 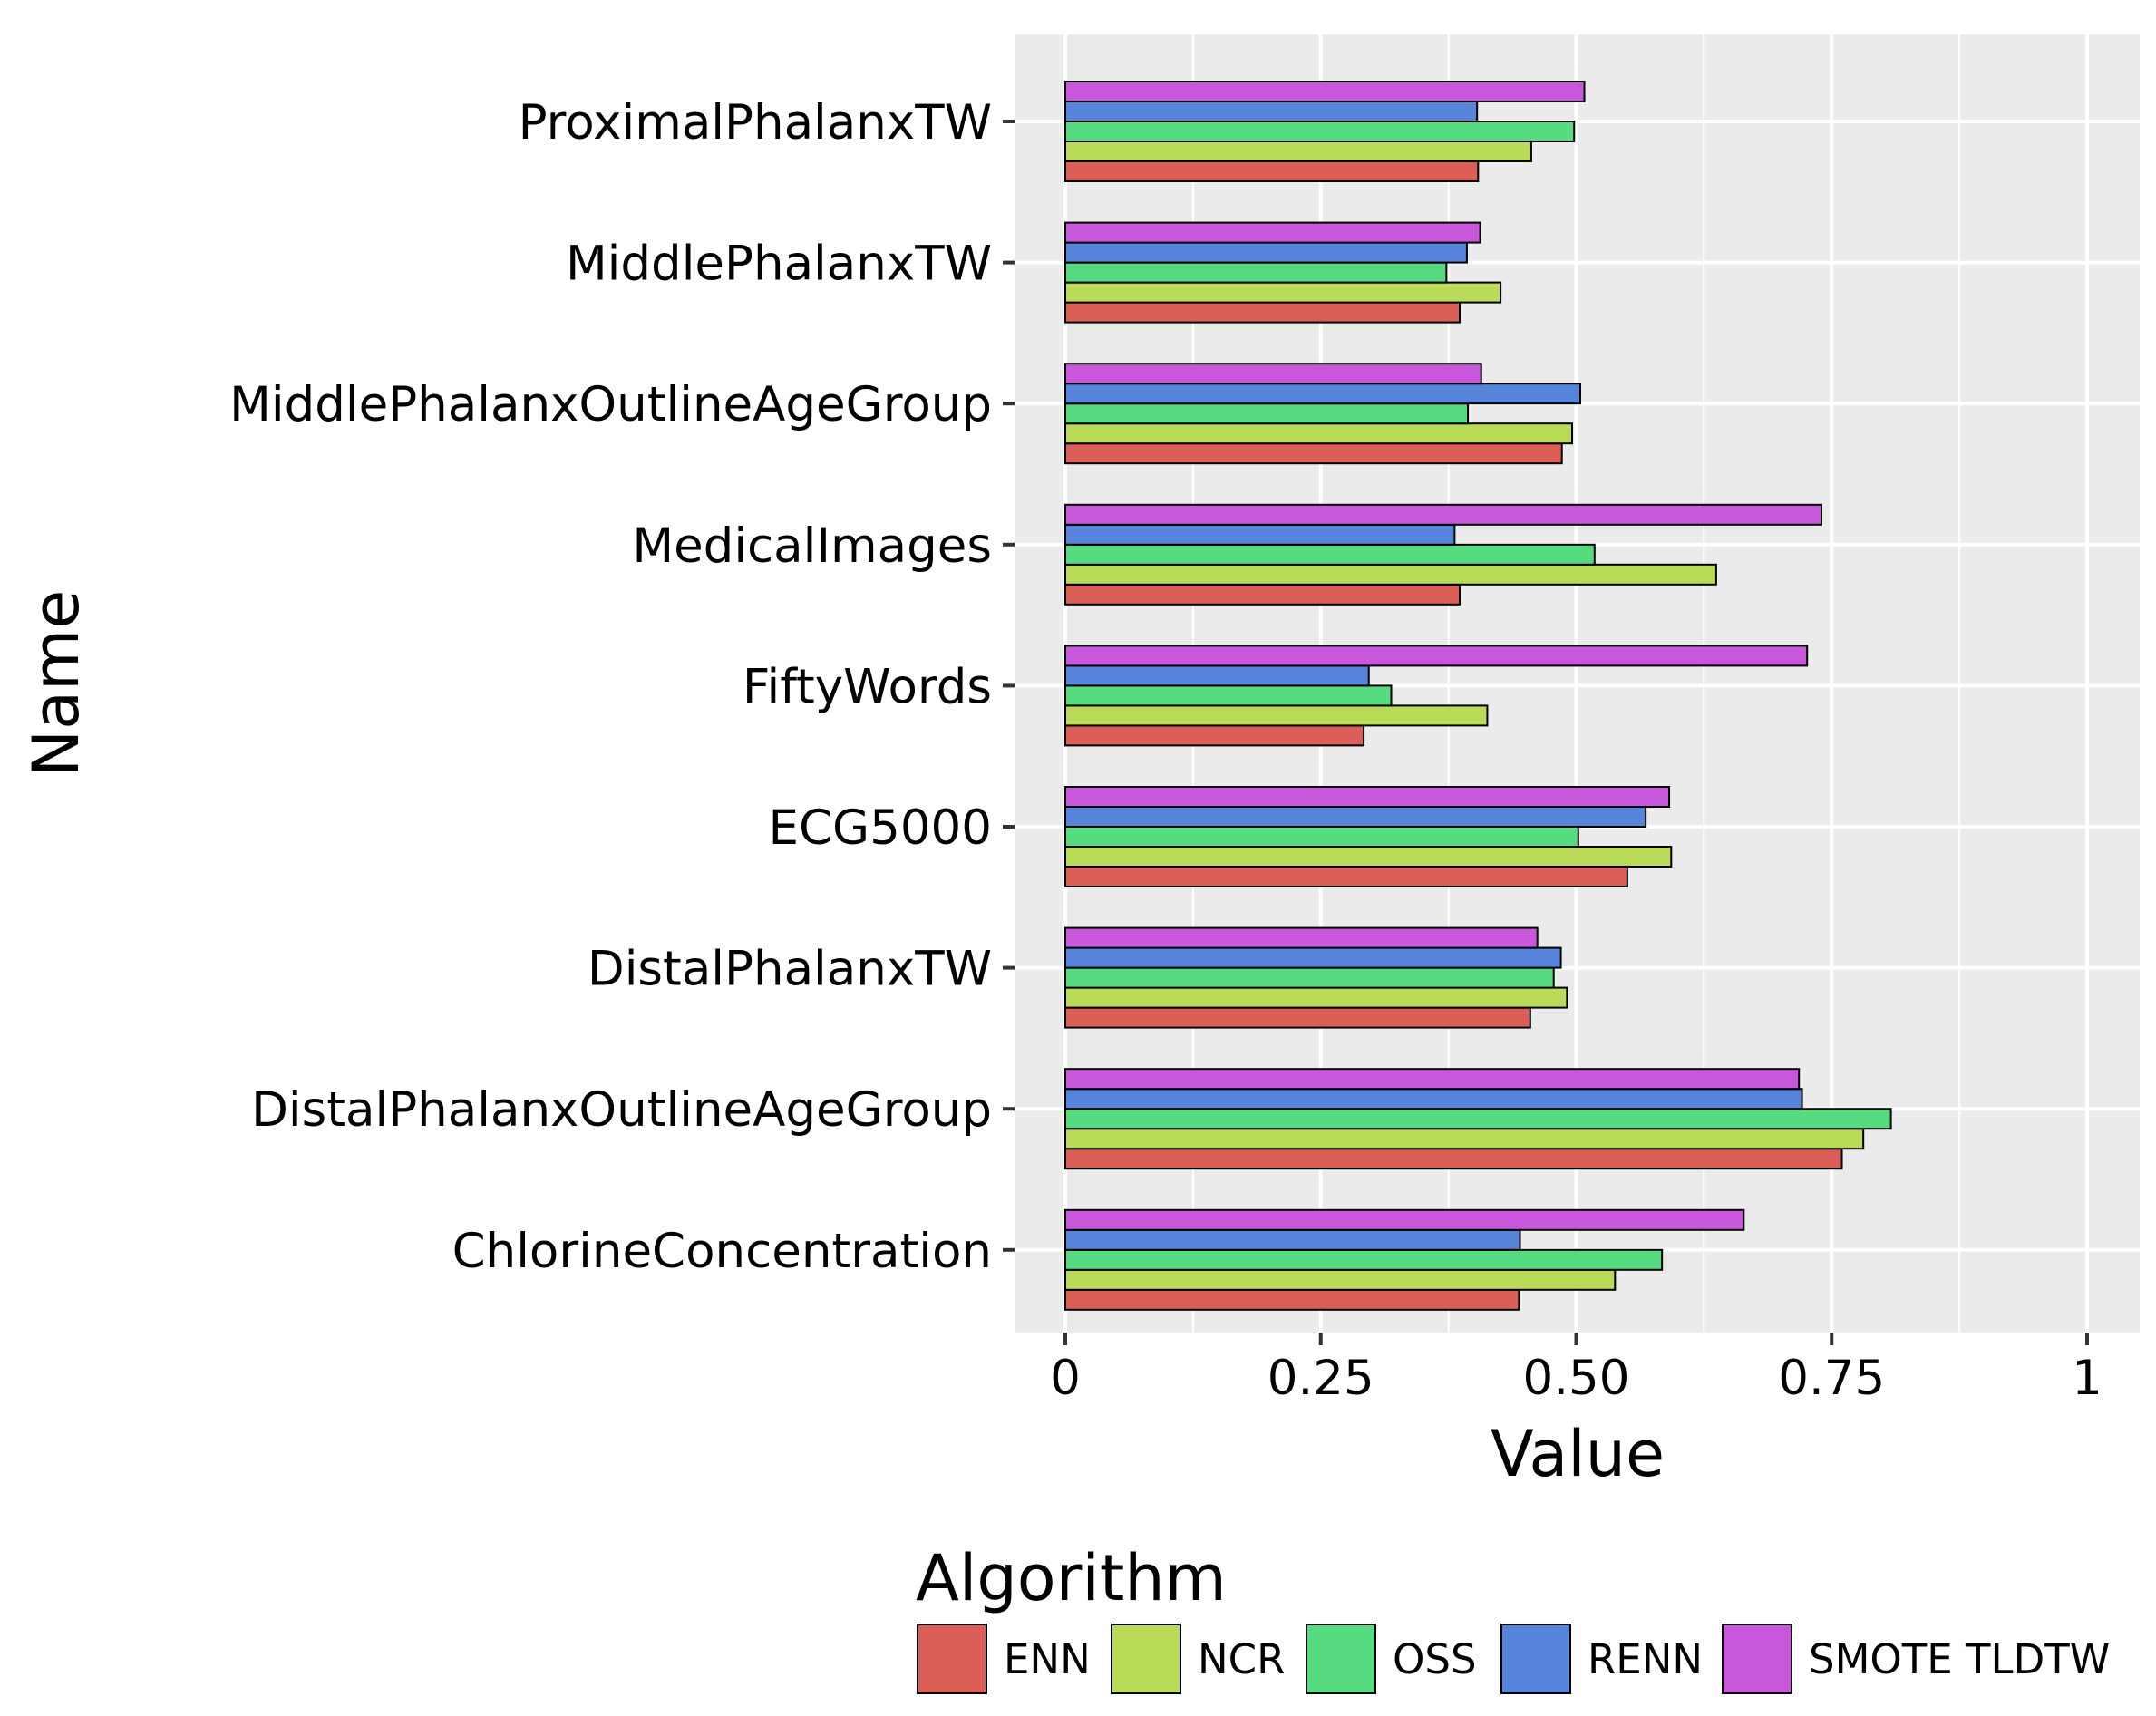 I want to click on x-axis: 0 0.25 0.50 0.75 1, so click(x=1576, y=1369).